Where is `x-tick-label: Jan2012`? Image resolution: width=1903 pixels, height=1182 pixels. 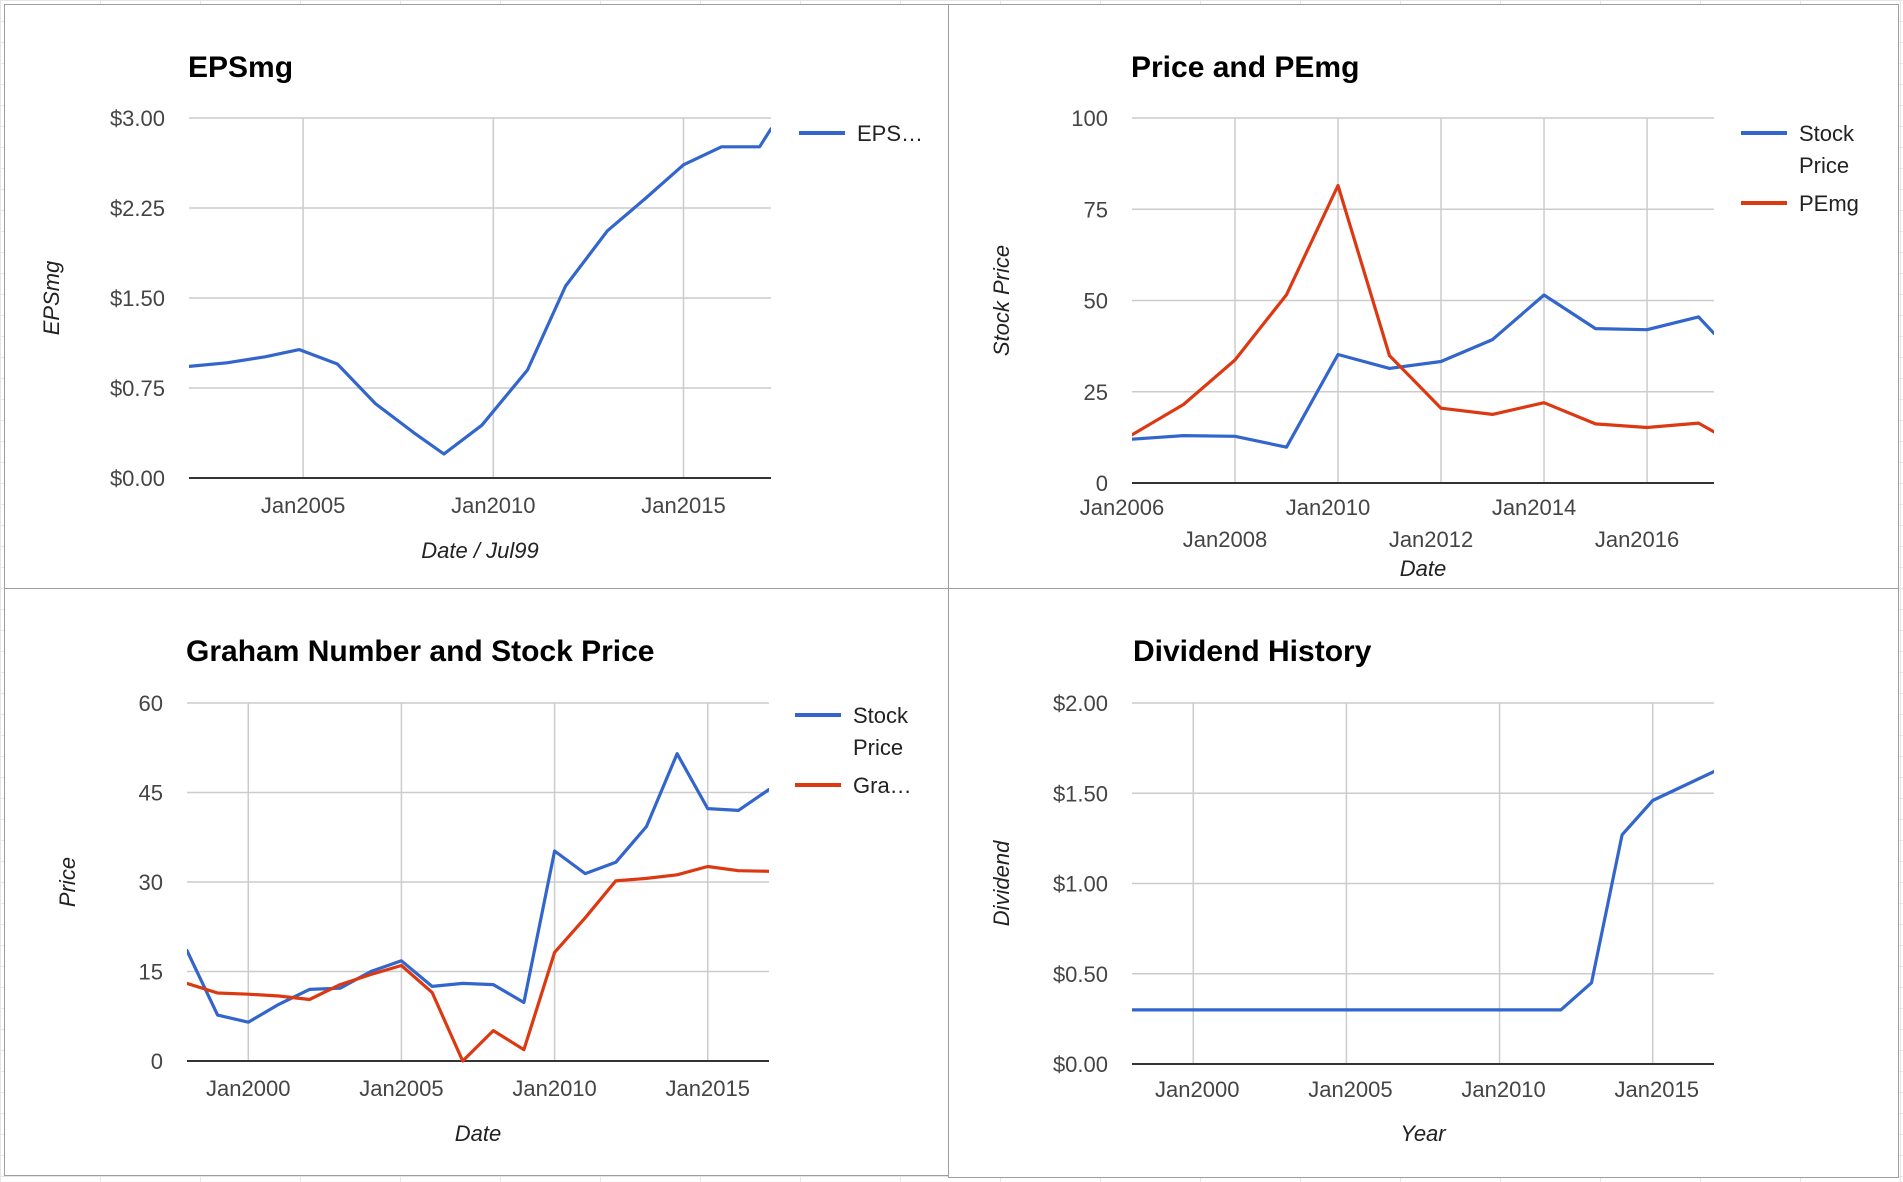 x-tick-label: Jan2012 is located at coordinates (1431, 539).